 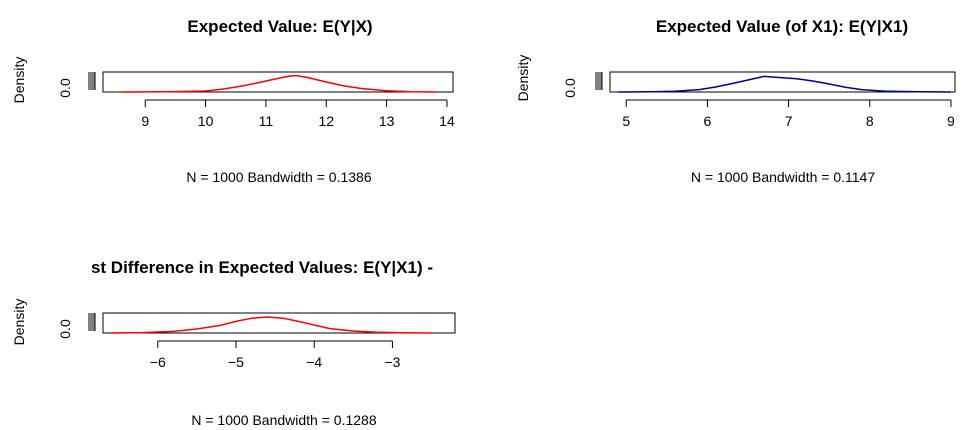 What do you see at coordinates (447, 121) in the screenshot?
I see `x-tick-label: 14` at bounding box center [447, 121].